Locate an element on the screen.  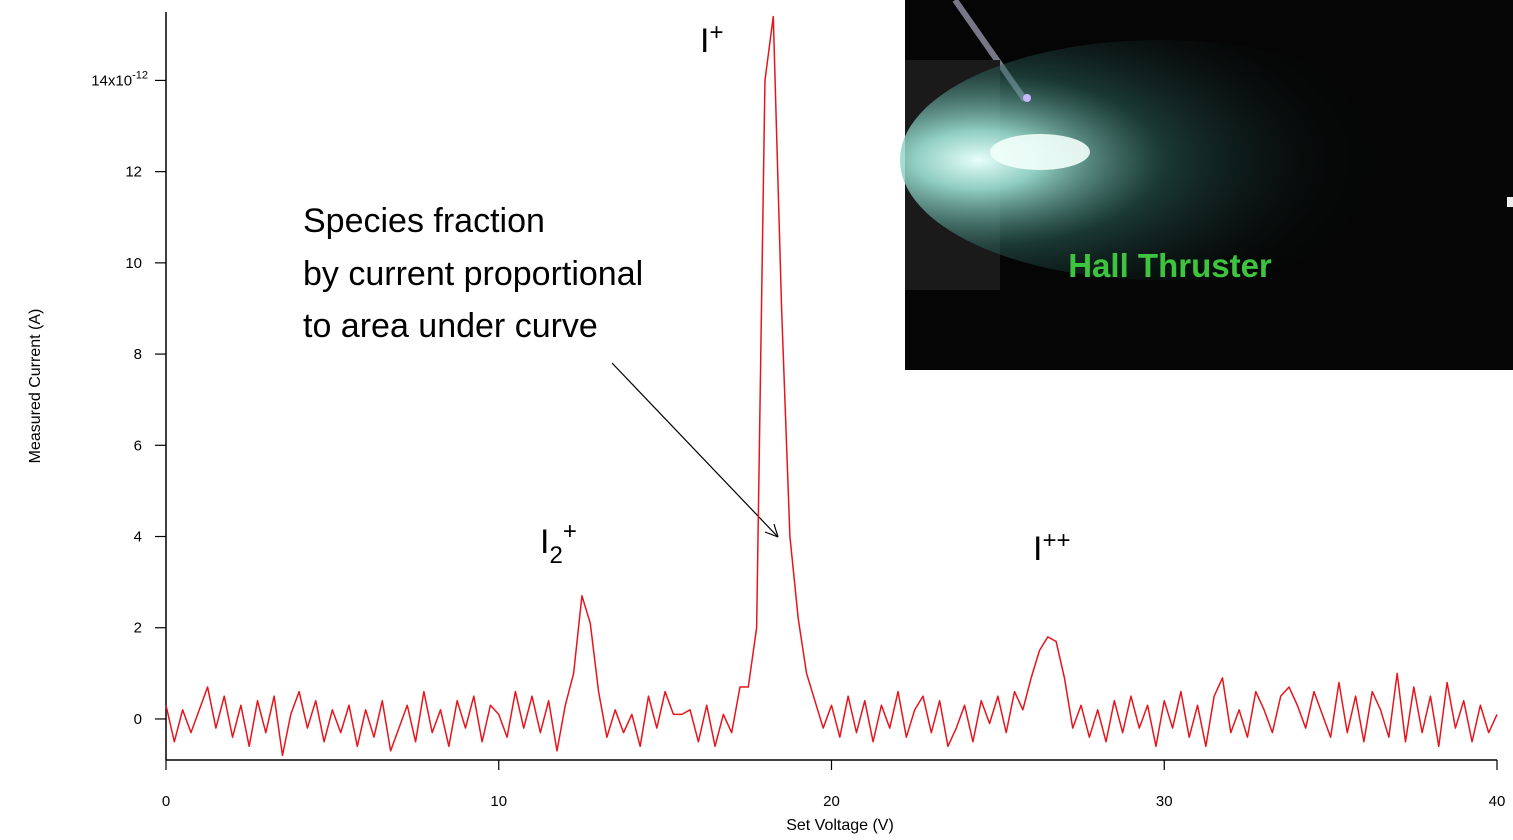
y-tick-label: 2 is located at coordinates (138, 628).